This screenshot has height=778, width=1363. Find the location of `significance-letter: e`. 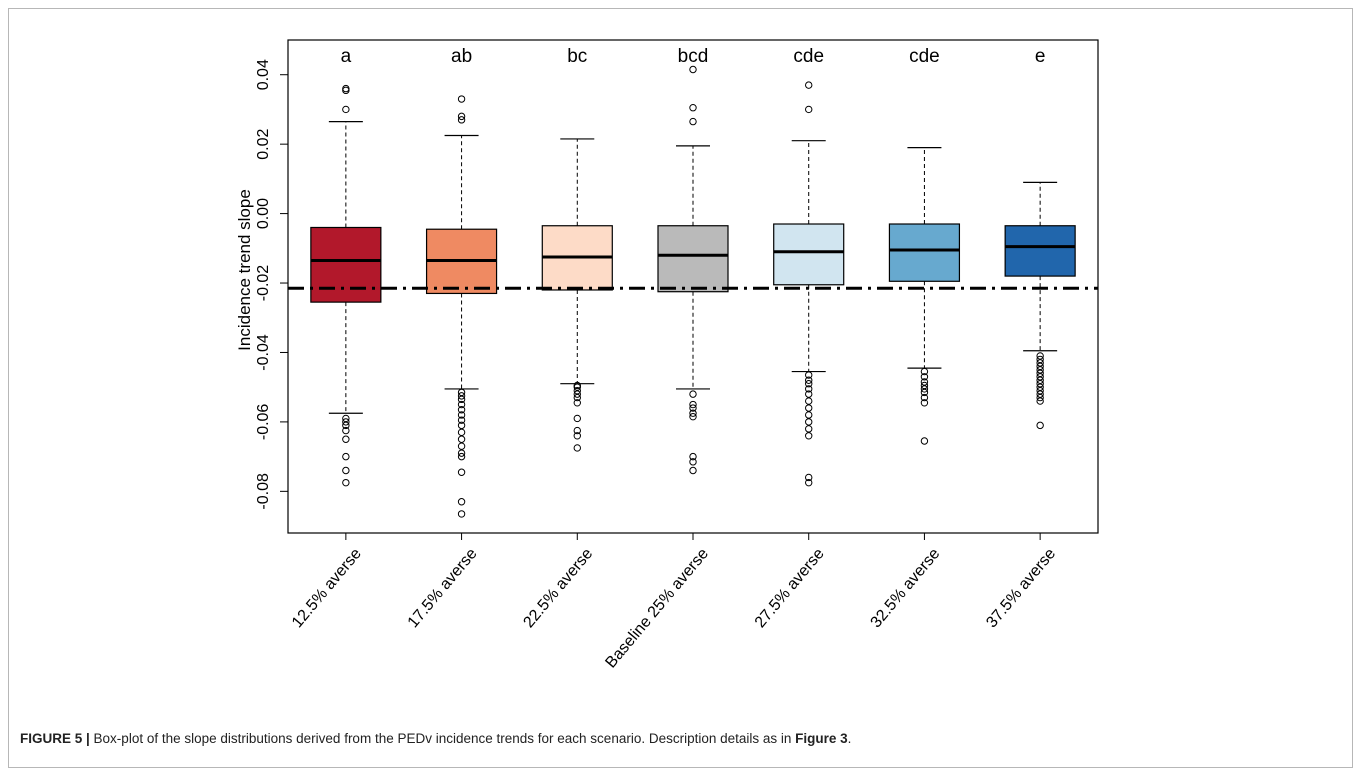

significance-letter: e is located at coordinates (1040, 56).